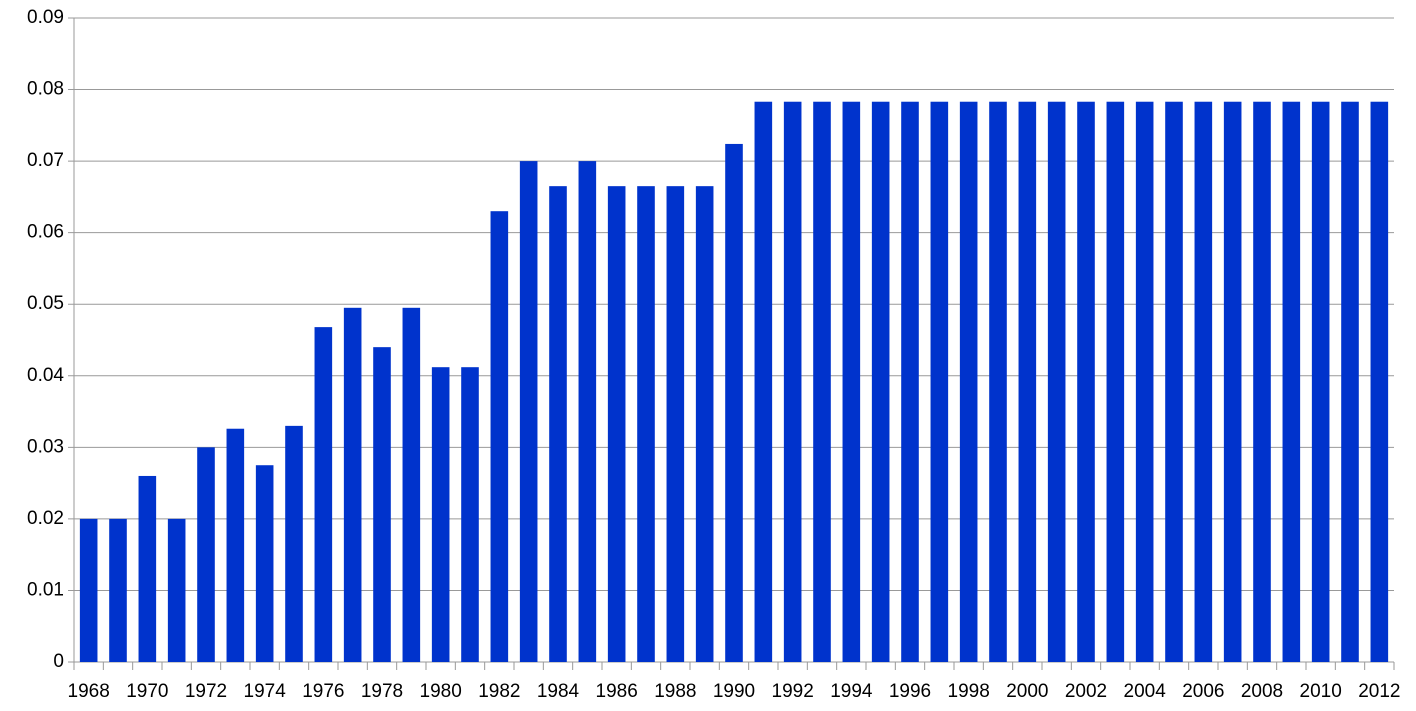 This screenshot has height=711, width=1416. What do you see at coordinates (206, 691) in the screenshot?
I see `x-tick-label: 1972` at bounding box center [206, 691].